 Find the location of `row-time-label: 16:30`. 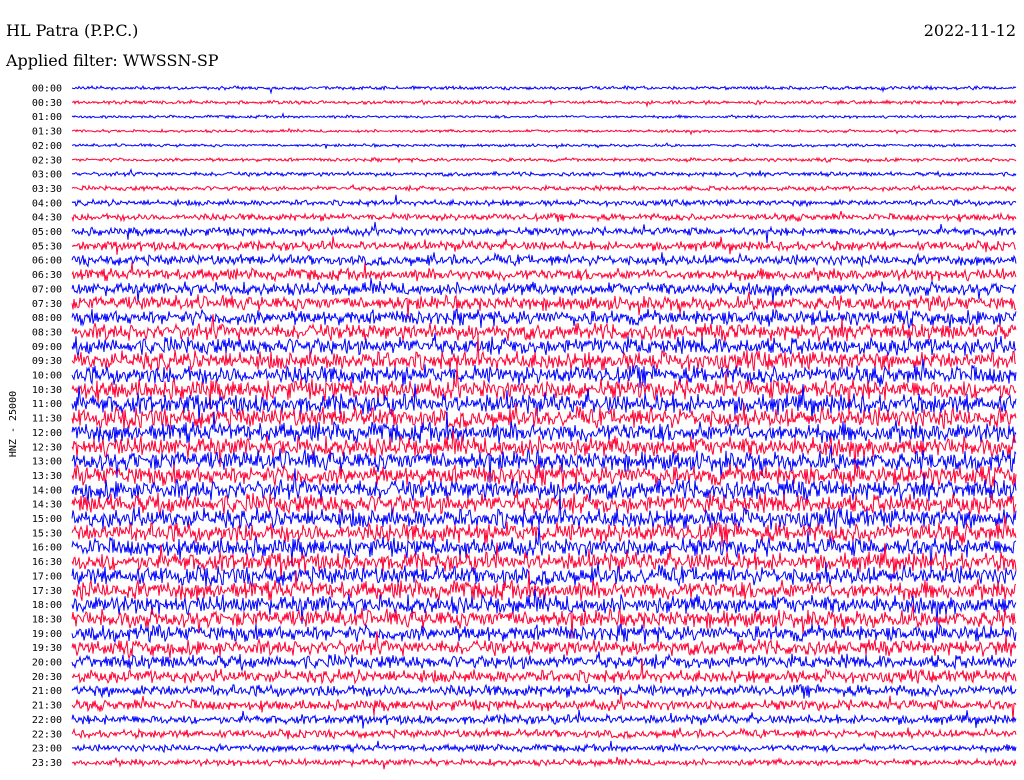

row-time-label: 16:30 is located at coordinates (47, 562).